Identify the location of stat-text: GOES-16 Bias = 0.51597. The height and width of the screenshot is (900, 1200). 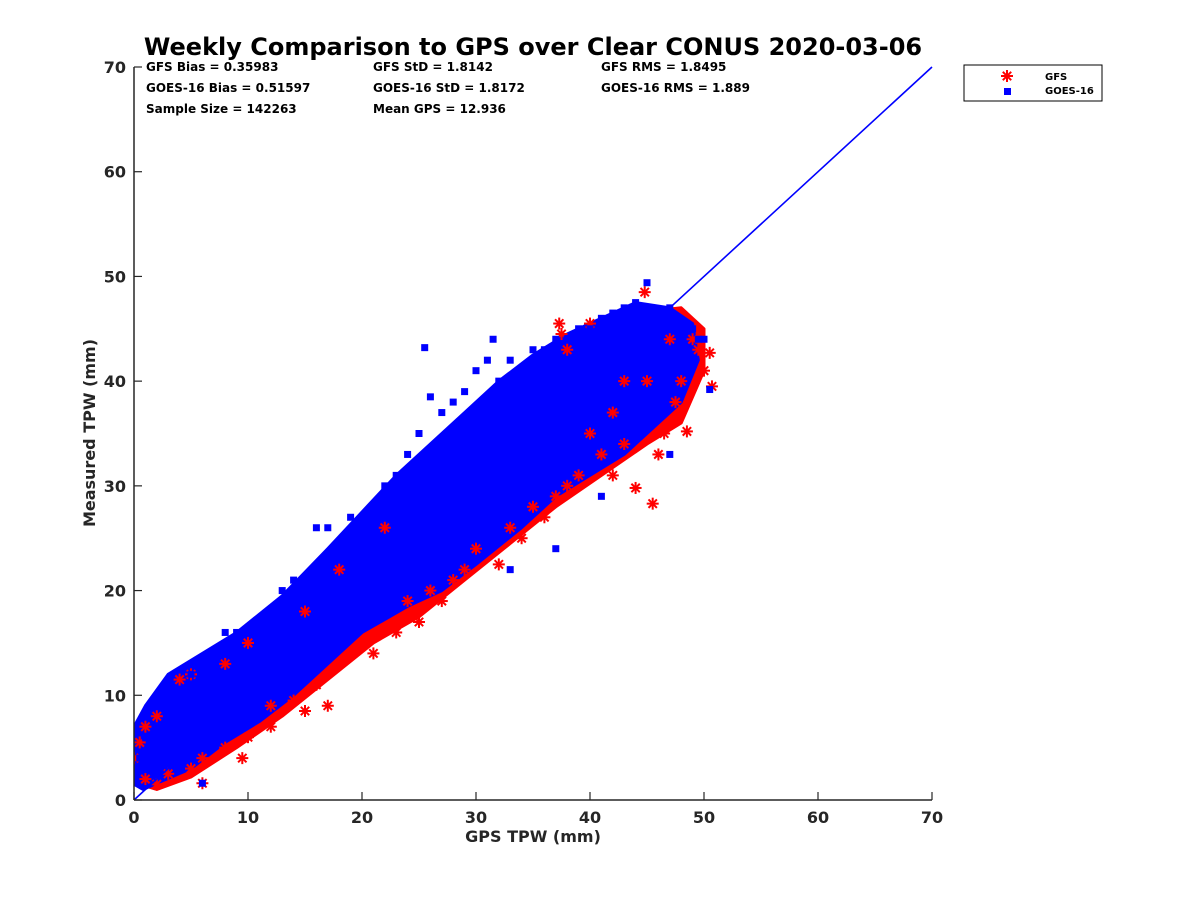
(228, 88).